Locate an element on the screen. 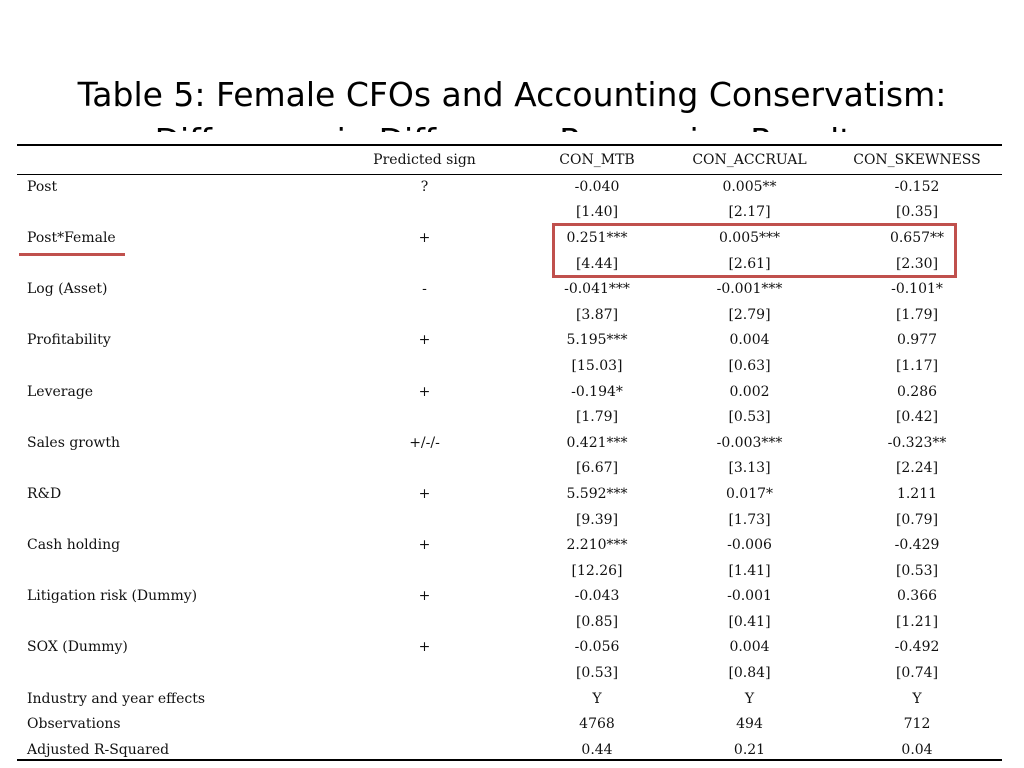 This screenshot has width=1024, height=768. coefficient-cell: [12.26] is located at coordinates (597, 570).